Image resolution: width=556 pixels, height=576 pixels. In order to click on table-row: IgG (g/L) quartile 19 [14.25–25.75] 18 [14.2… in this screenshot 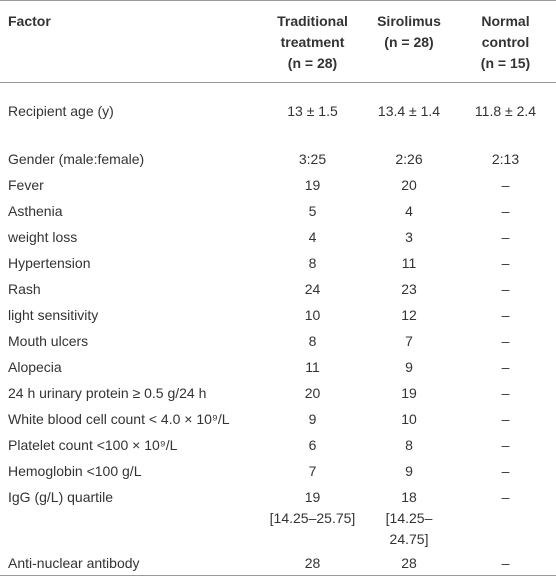, I will do `click(278, 517)`.